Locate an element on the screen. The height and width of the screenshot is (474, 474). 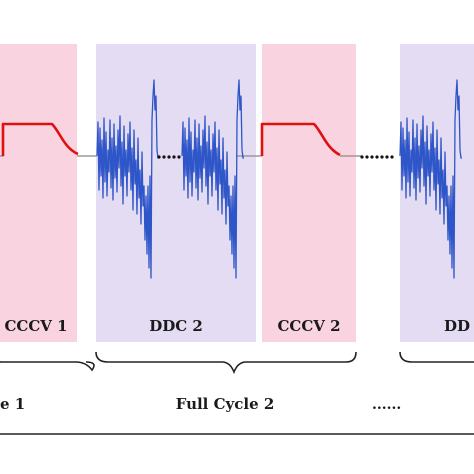
phase-label-cccv1: CCCV 1 is located at coordinates (35, 326).